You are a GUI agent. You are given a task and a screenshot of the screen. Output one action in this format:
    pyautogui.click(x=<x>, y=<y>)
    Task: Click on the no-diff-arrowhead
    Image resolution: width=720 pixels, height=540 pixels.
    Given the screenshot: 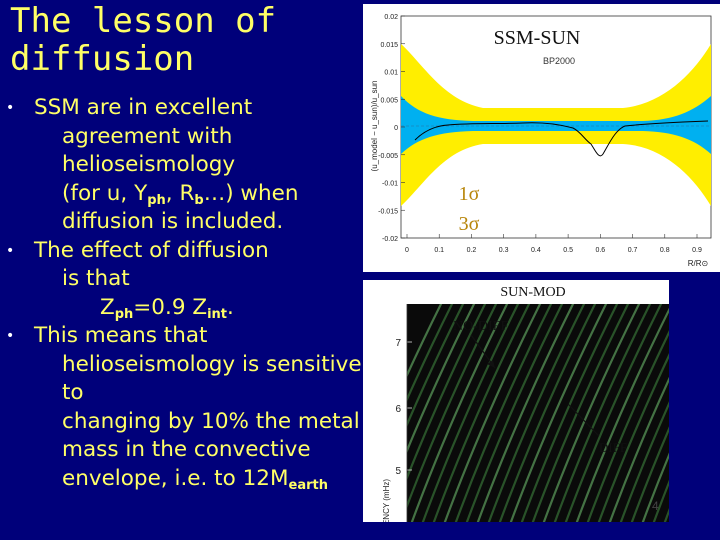 What is the action you would take?
    pyautogui.click(x=491, y=364)
    